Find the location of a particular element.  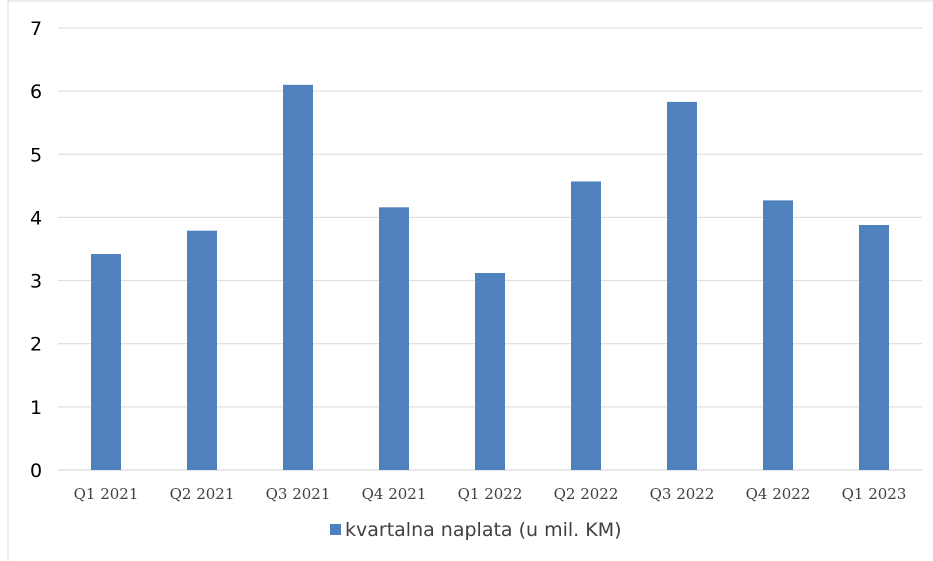

bar-q1-2022 is located at coordinates (490, 371).